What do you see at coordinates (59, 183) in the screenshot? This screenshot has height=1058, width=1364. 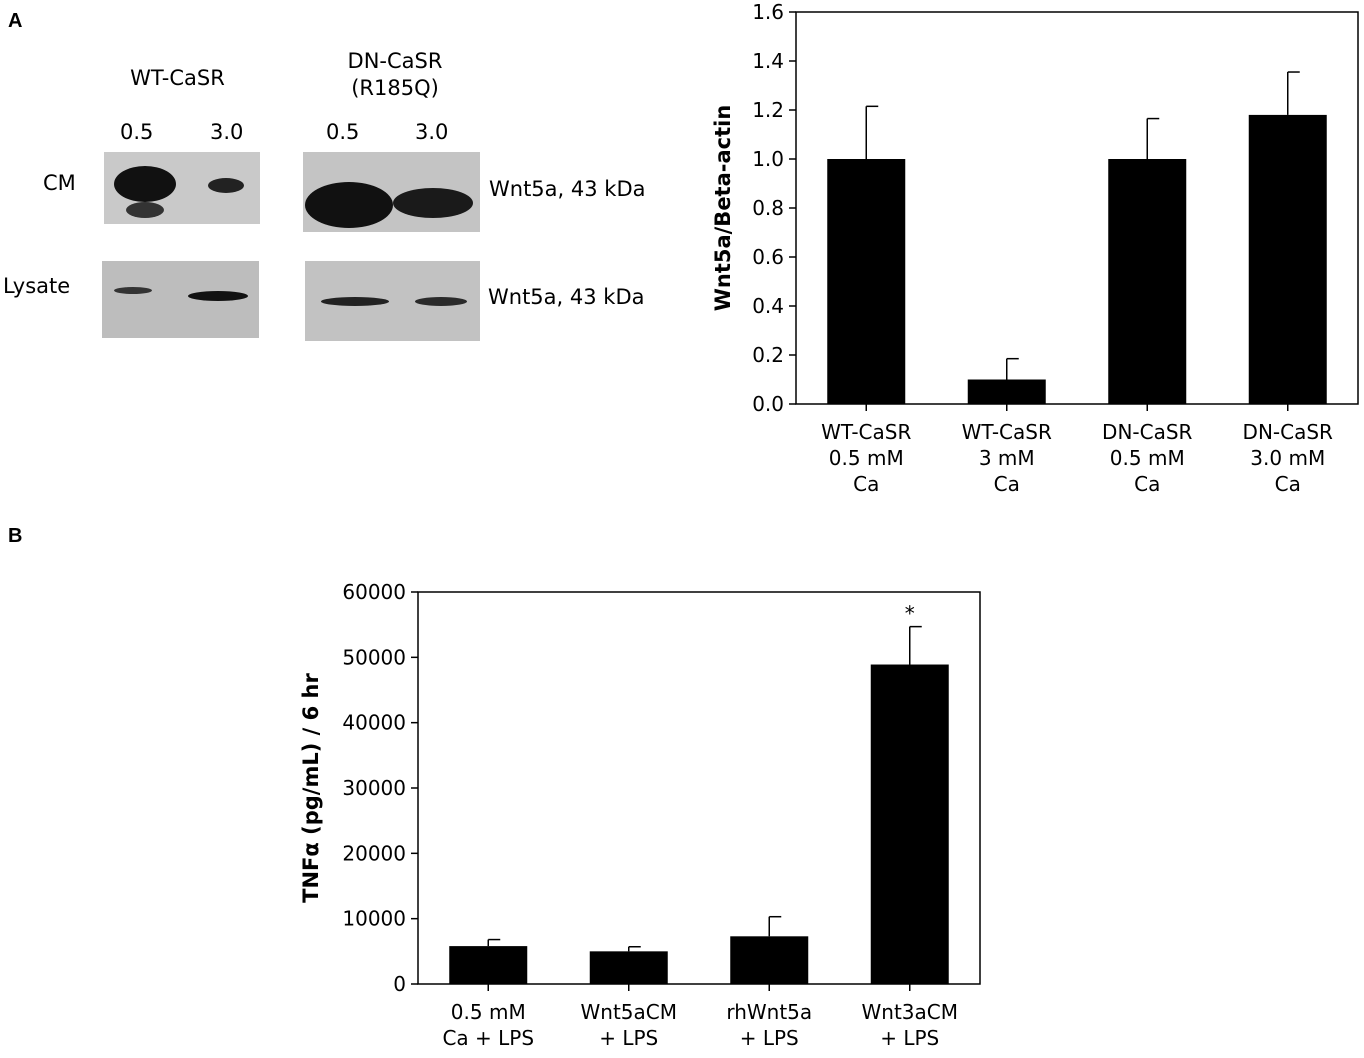 I see `row-label-cm: CM` at bounding box center [59, 183].